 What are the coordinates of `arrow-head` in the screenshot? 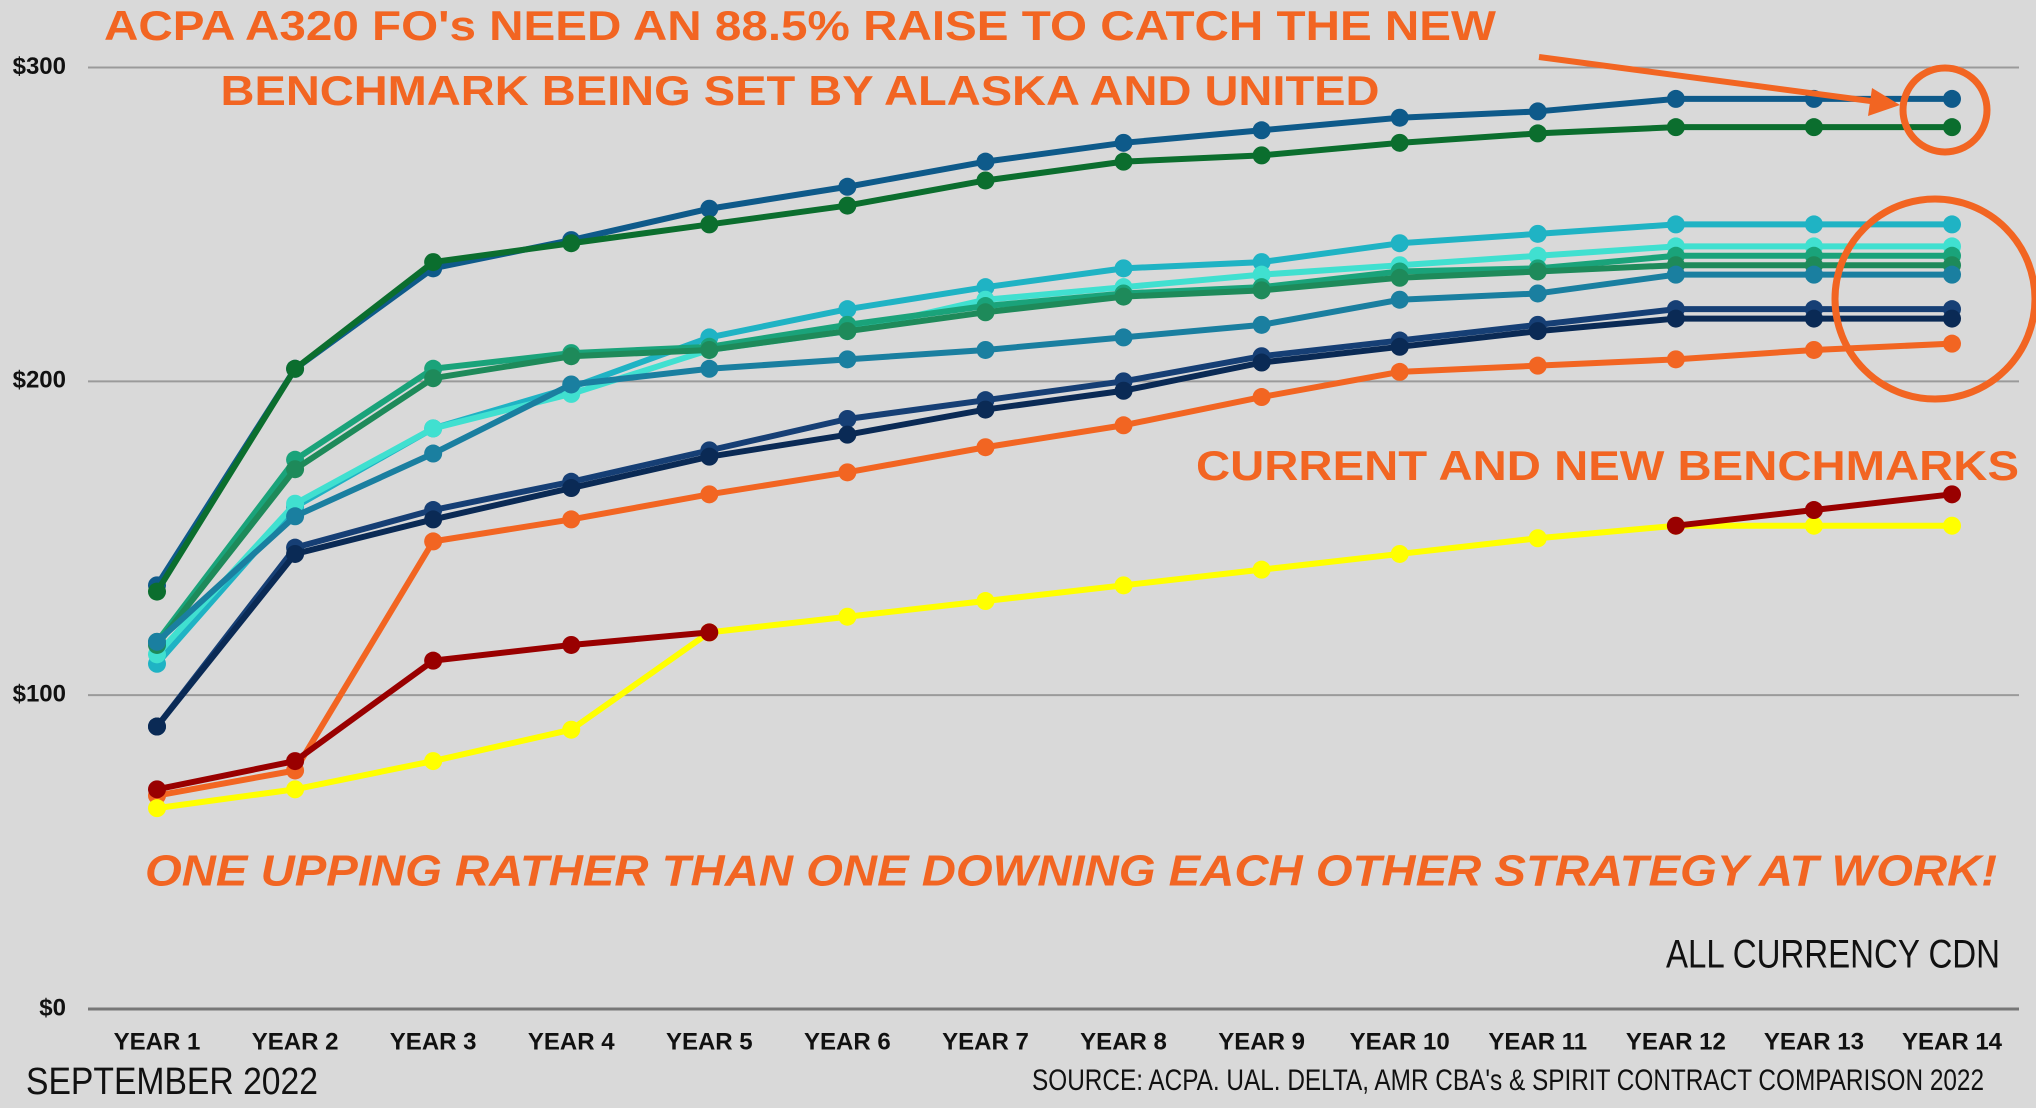 It's located at (1884, 102).